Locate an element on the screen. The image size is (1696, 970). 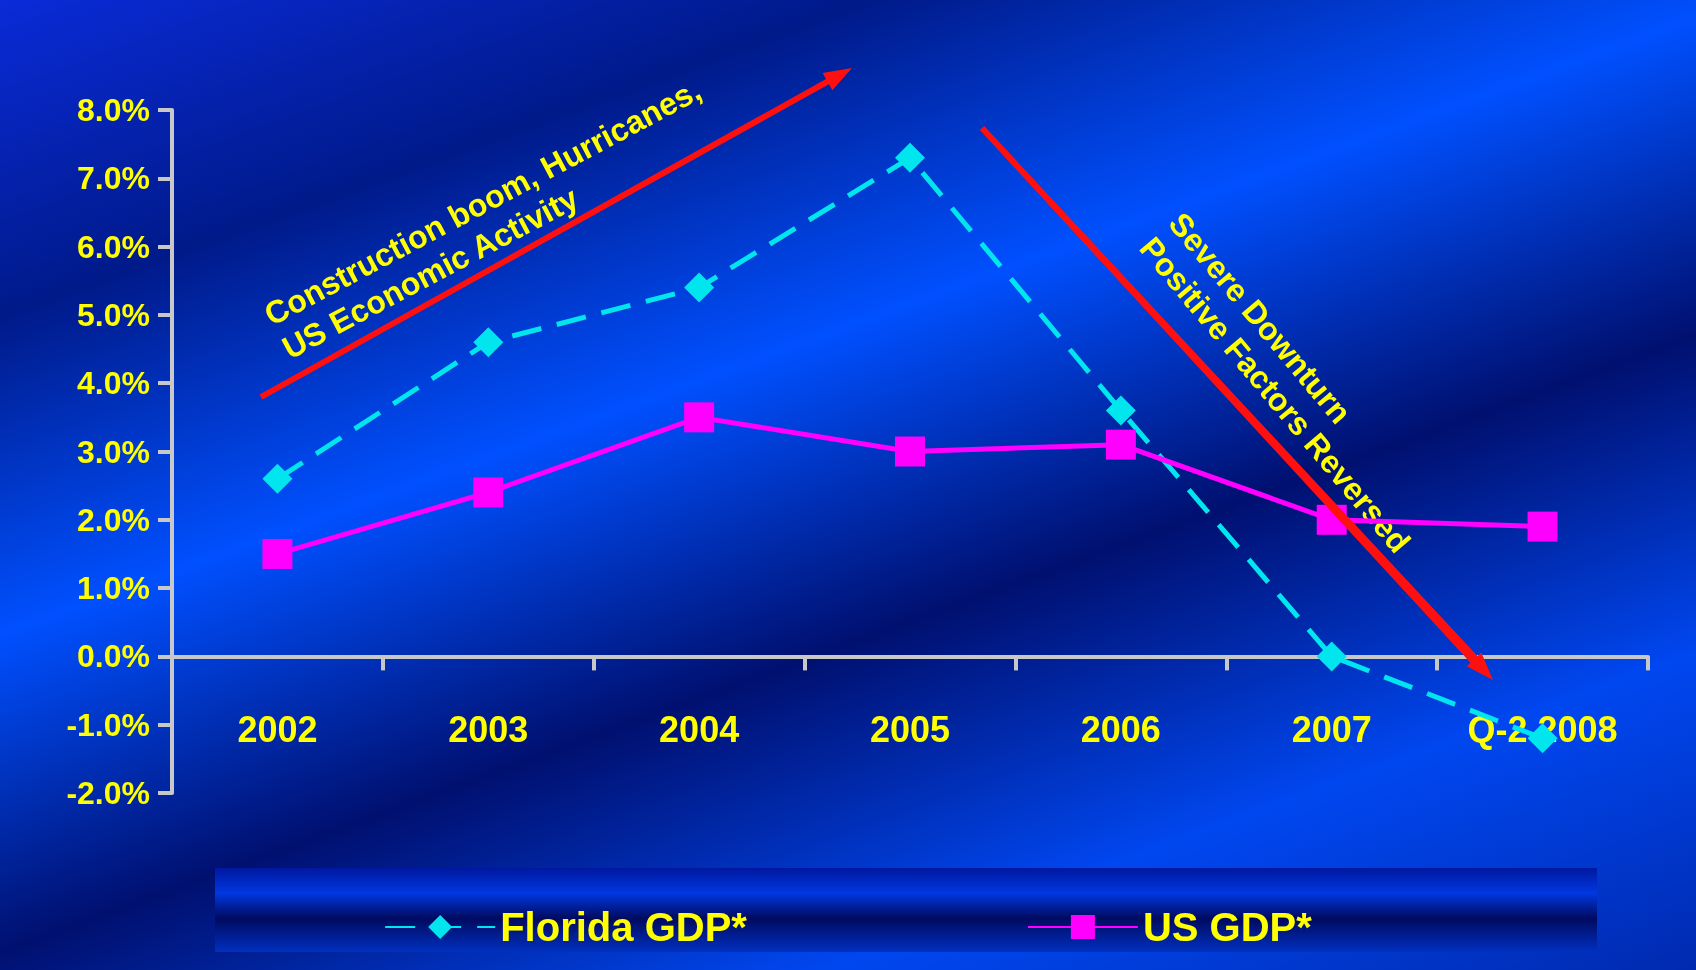
y-tick-label: 7.0% is located at coordinates (113, 178).